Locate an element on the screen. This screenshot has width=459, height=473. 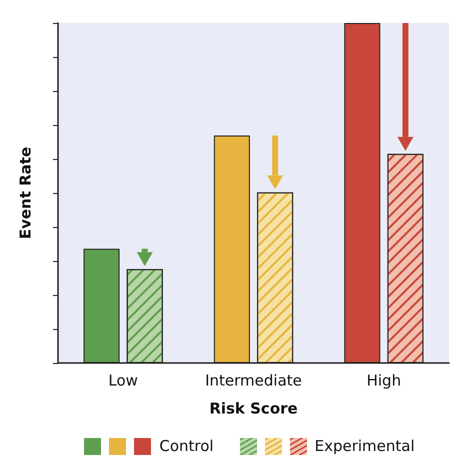
legend-label: Experimental is located at coordinates (364, 446).